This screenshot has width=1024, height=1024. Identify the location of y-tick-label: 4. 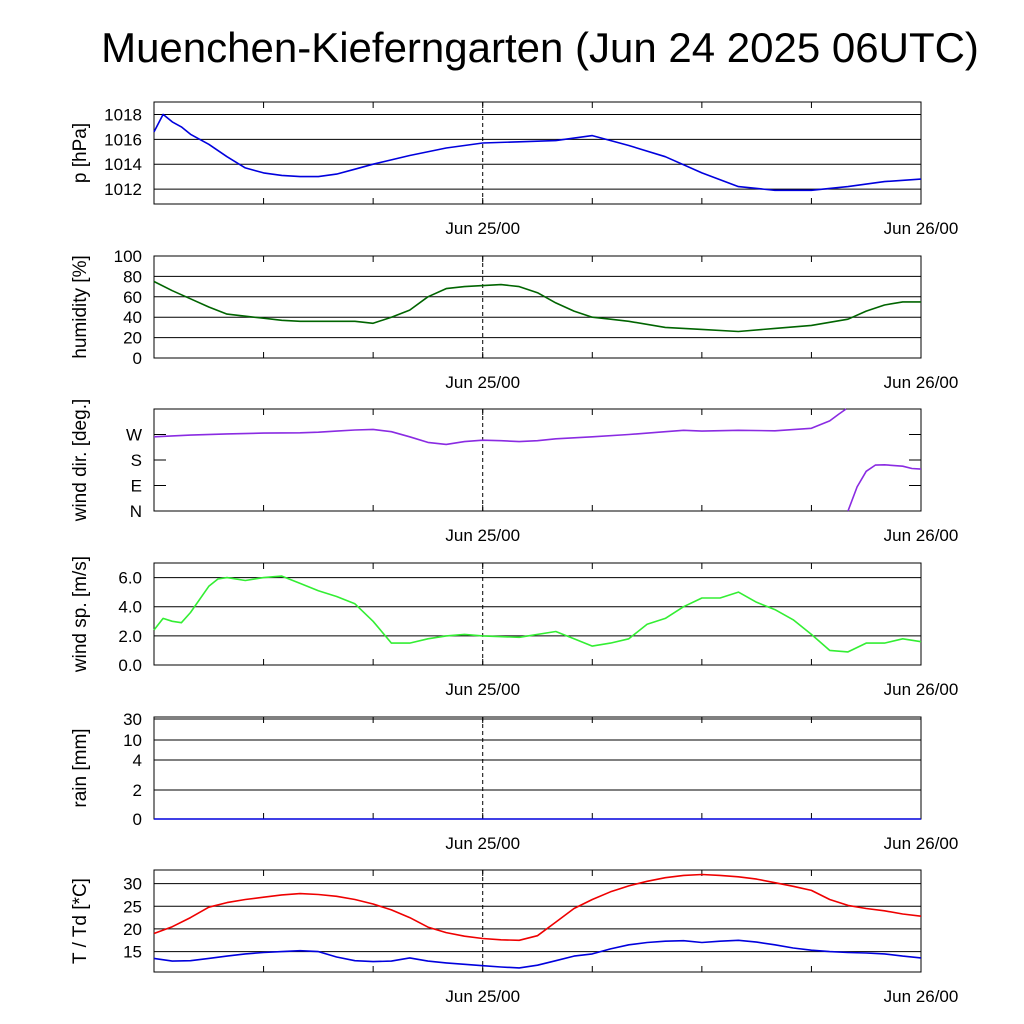
(137, 760).